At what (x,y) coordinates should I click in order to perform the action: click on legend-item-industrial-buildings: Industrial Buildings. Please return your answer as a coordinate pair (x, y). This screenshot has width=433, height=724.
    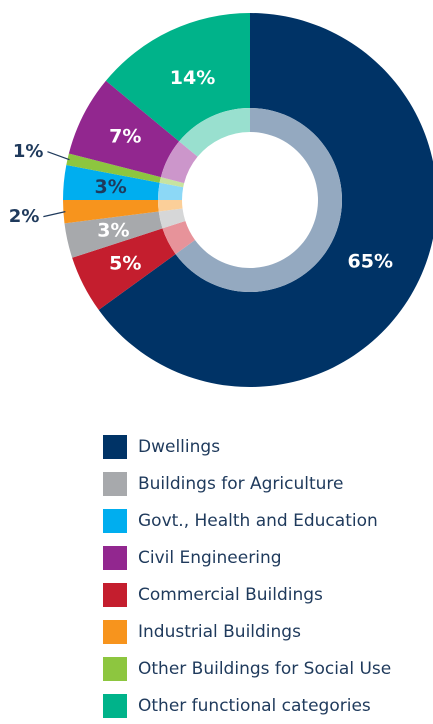
    Looking at the image, I should click on (265, 631).